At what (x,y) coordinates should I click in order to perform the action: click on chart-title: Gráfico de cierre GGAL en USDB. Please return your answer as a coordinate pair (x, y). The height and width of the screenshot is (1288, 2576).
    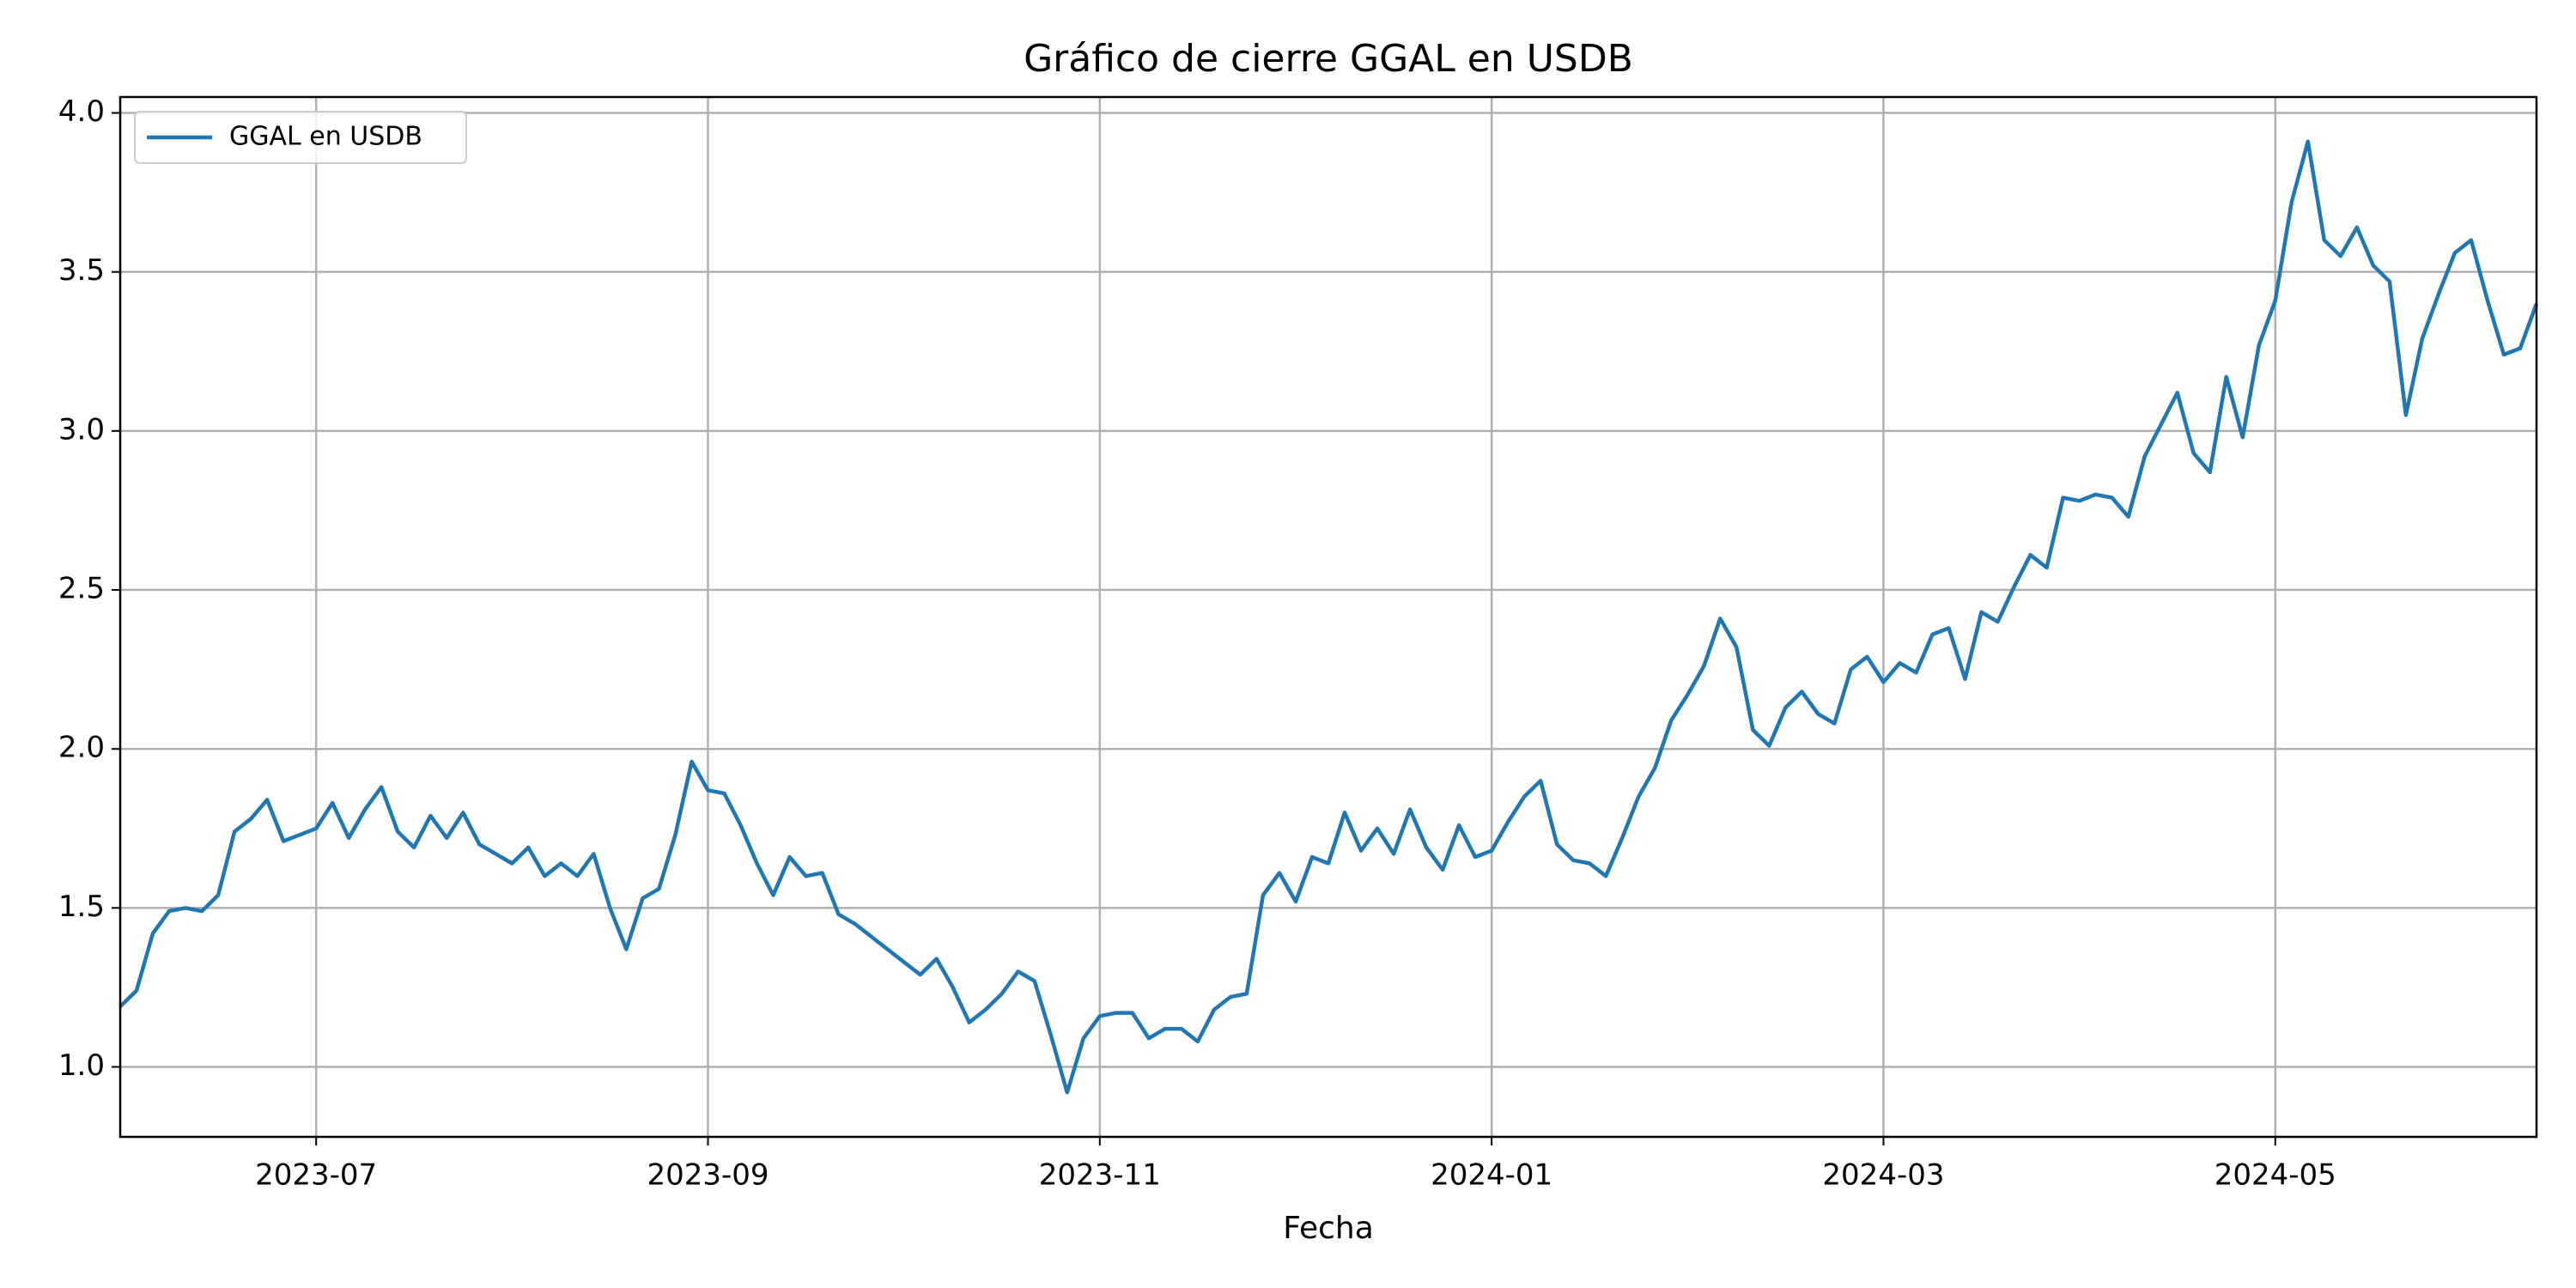
    Looking at the image, I should click on (1328, 59).